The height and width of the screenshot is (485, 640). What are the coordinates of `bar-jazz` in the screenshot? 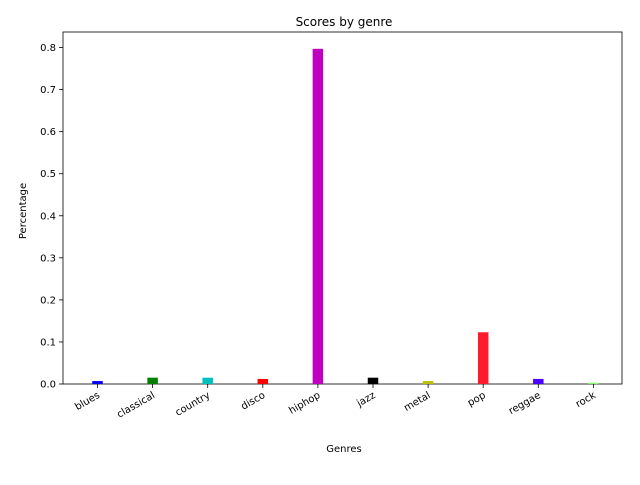 It's located at (373, 380).